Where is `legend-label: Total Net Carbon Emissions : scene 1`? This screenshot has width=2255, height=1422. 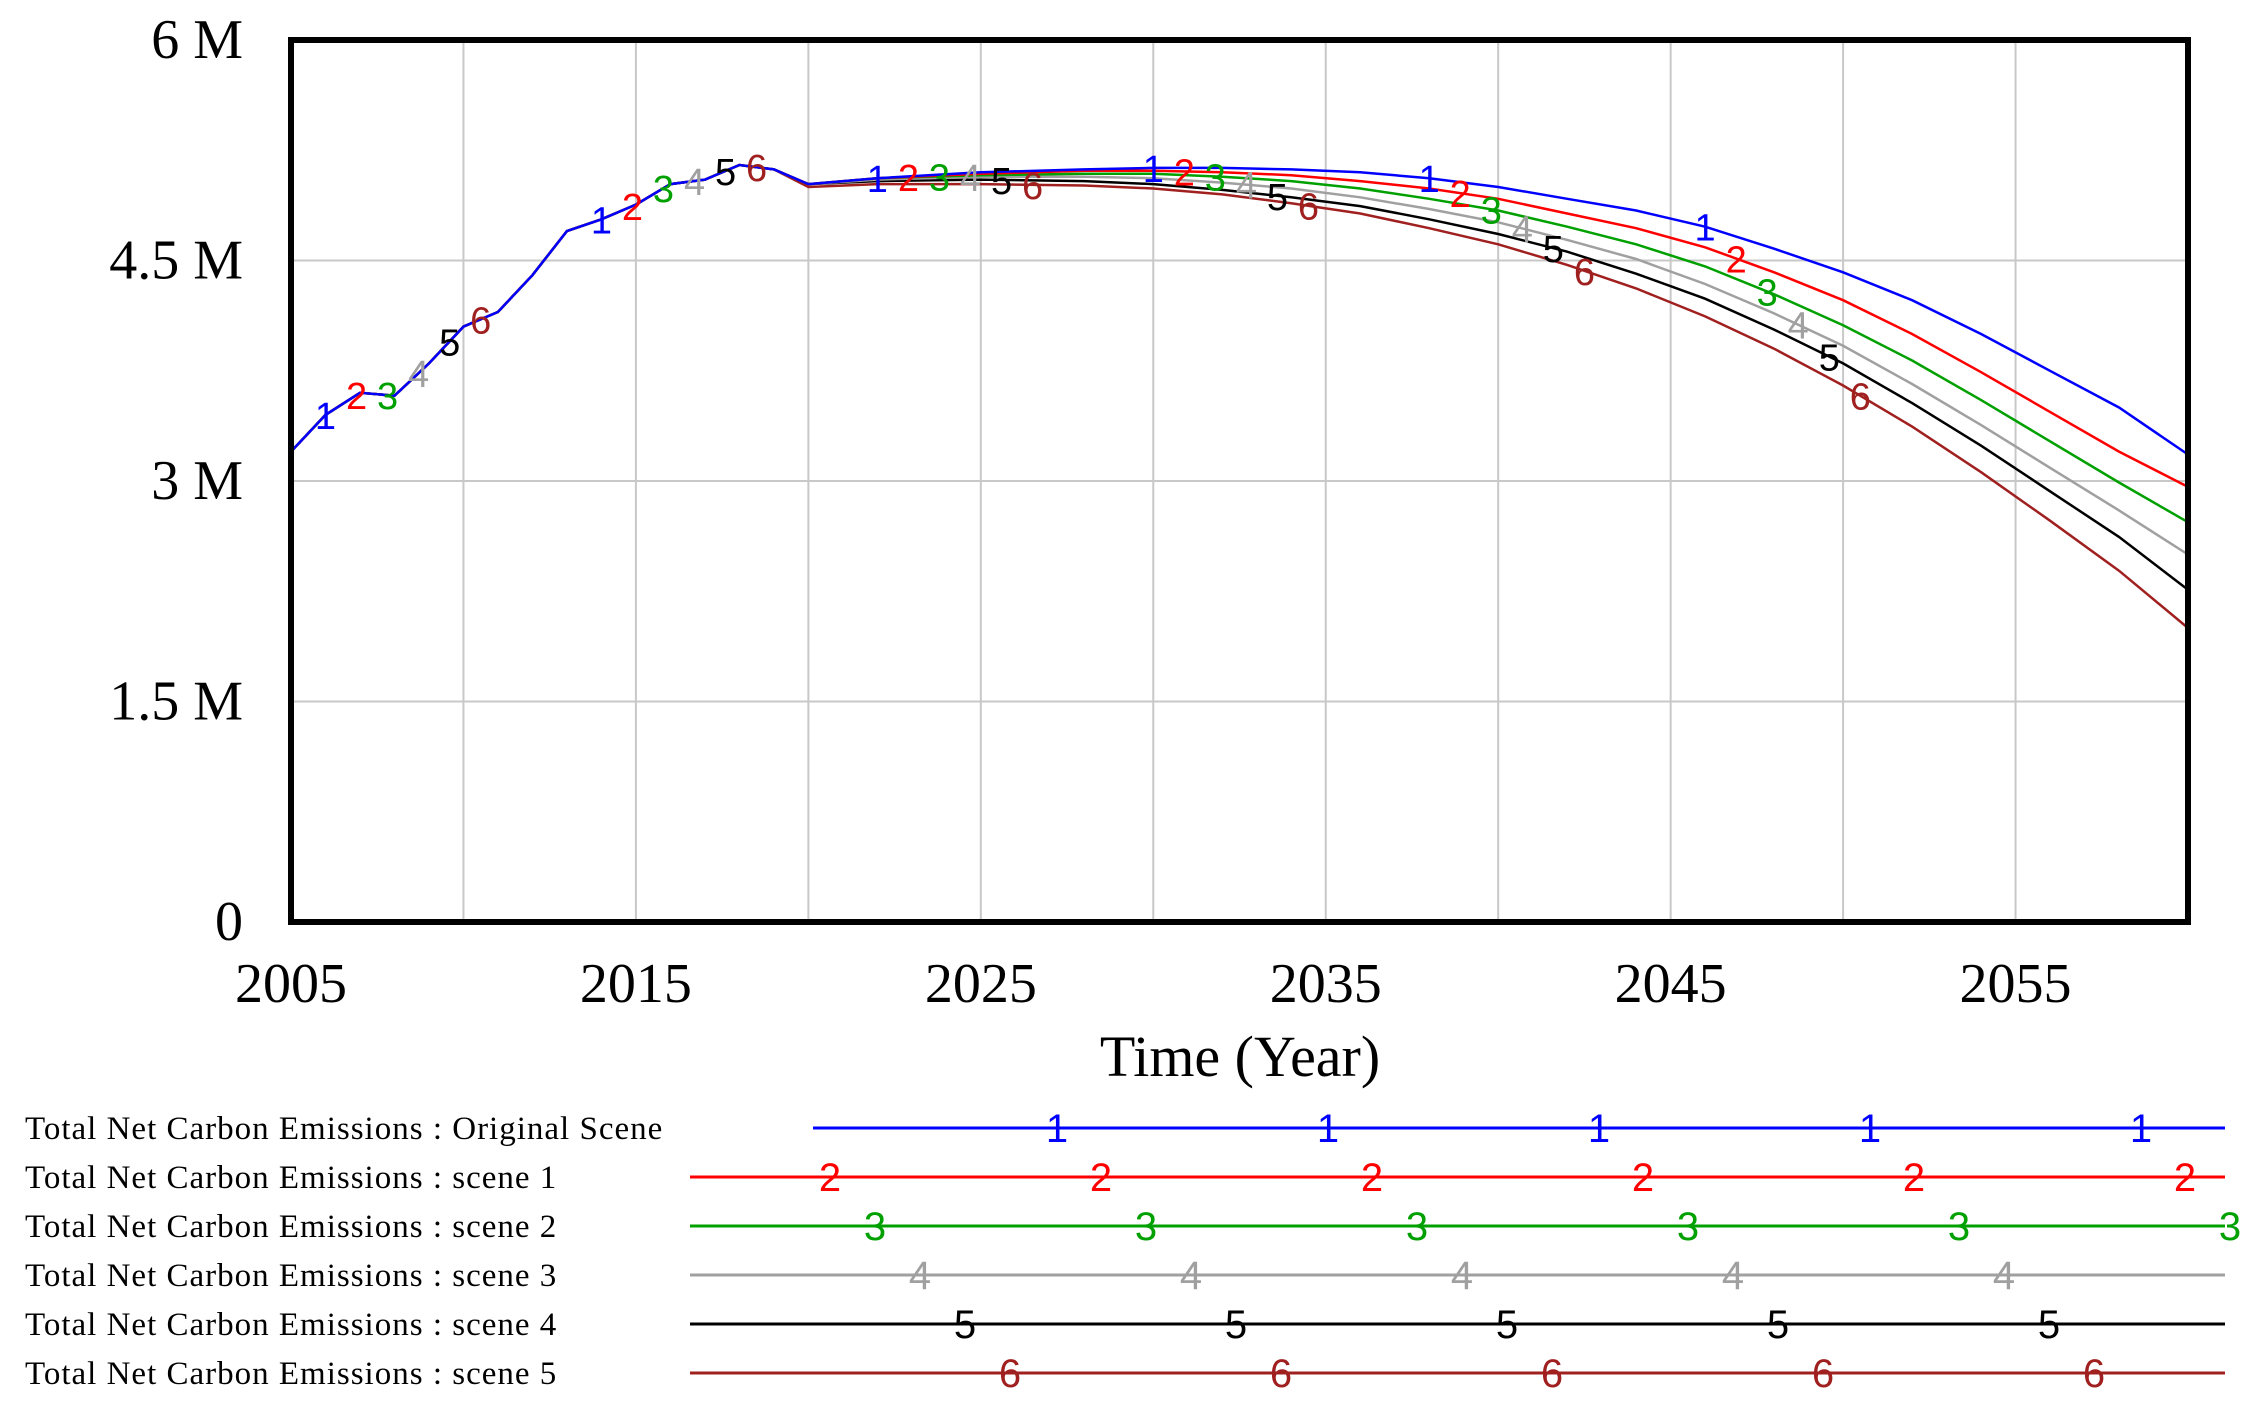 legend-label: Total Net Carbon Emissions : scene 1 is located at coordinates (291, 1178).